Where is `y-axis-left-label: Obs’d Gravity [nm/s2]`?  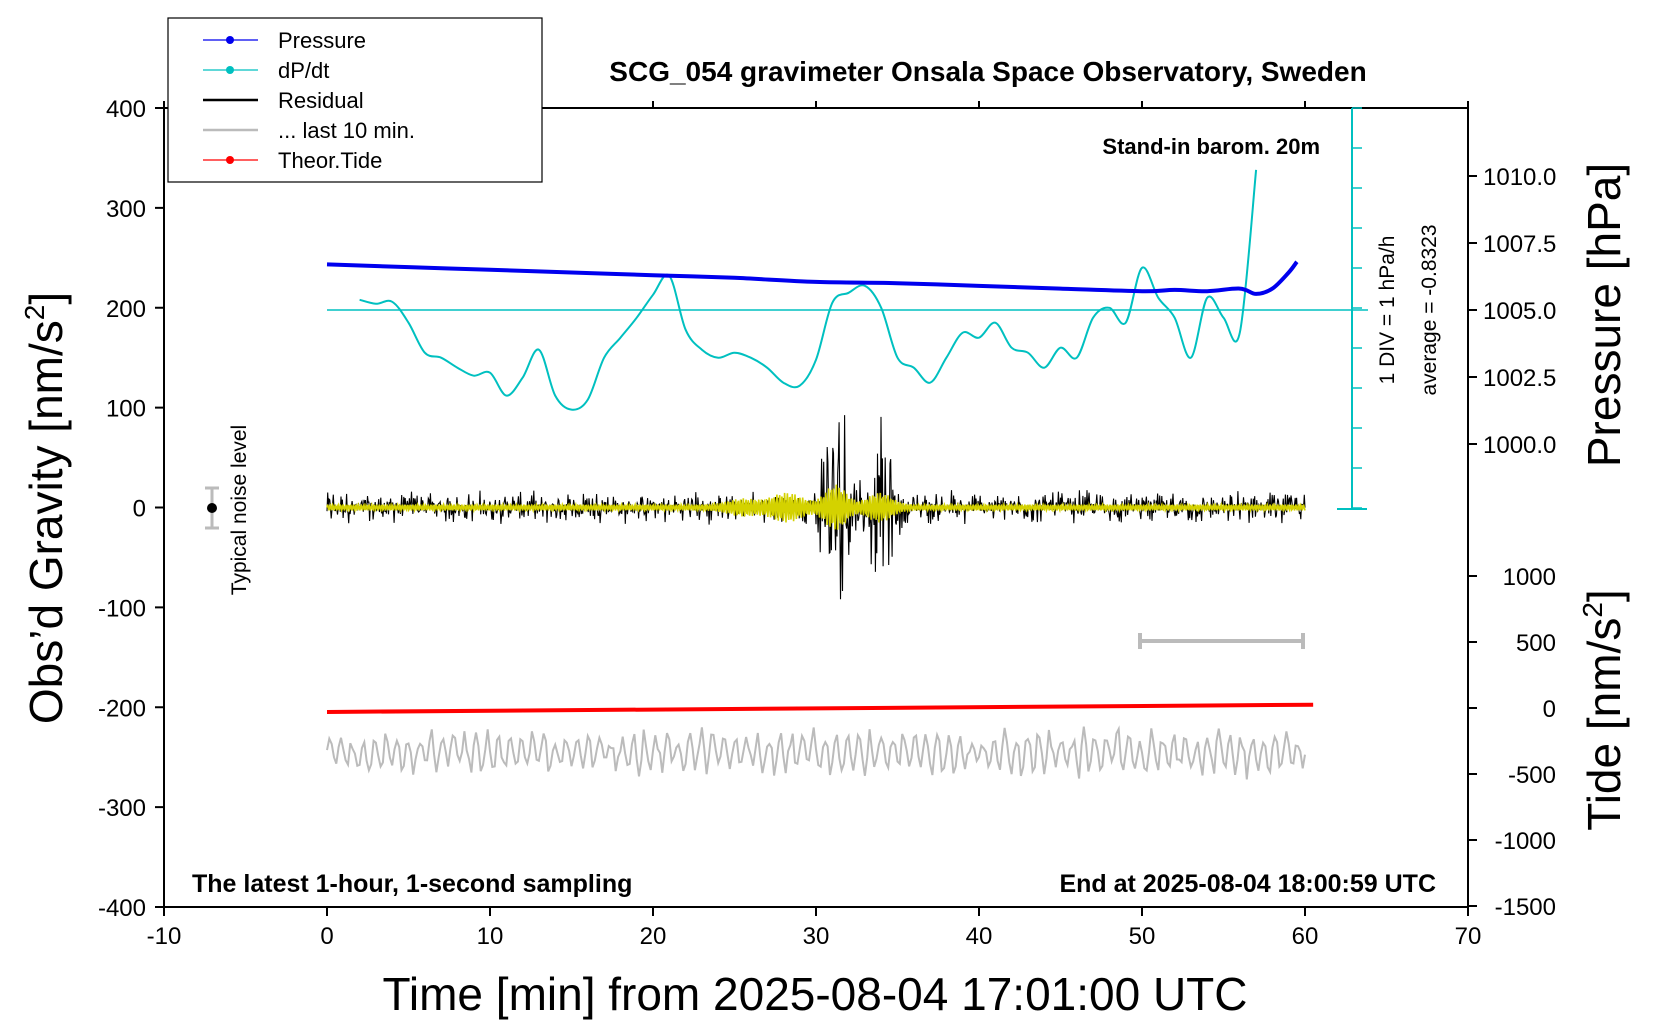 y-axis-left-label: Obs’d Gravity [nm/s2] is located at coordinates (45, 508).